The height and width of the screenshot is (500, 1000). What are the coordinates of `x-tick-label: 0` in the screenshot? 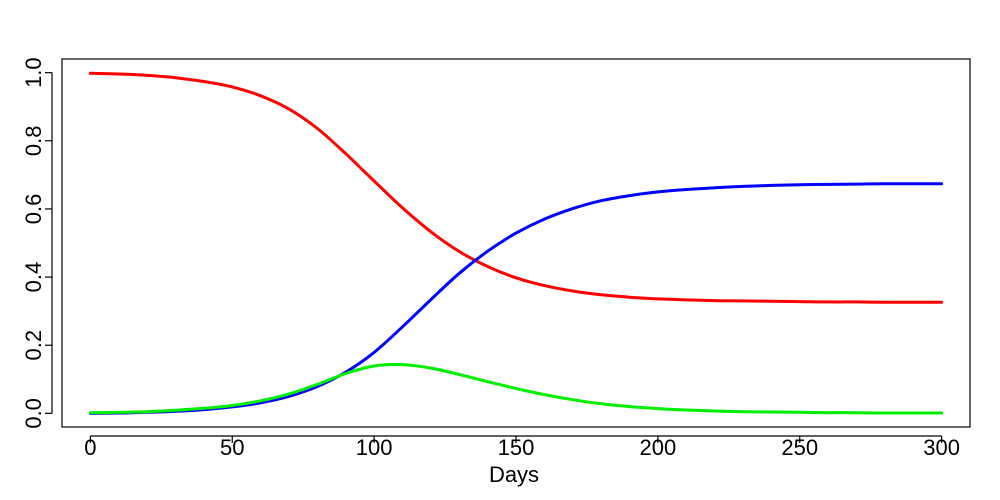 It's located at (90, 447).